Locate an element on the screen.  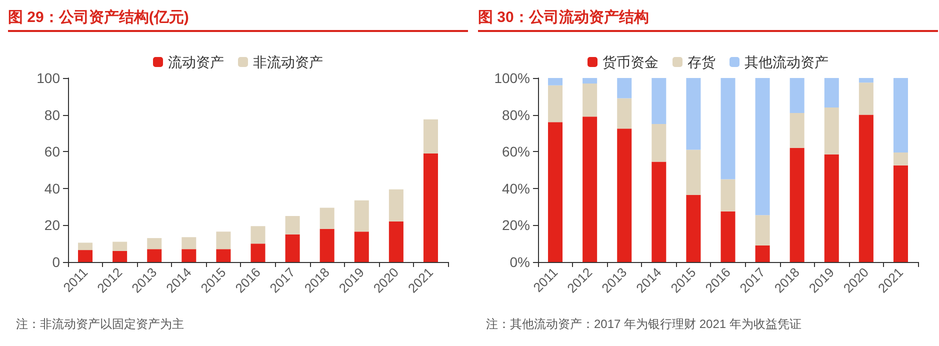
y-tick-label: 0 is located at coordinates (56, 262).